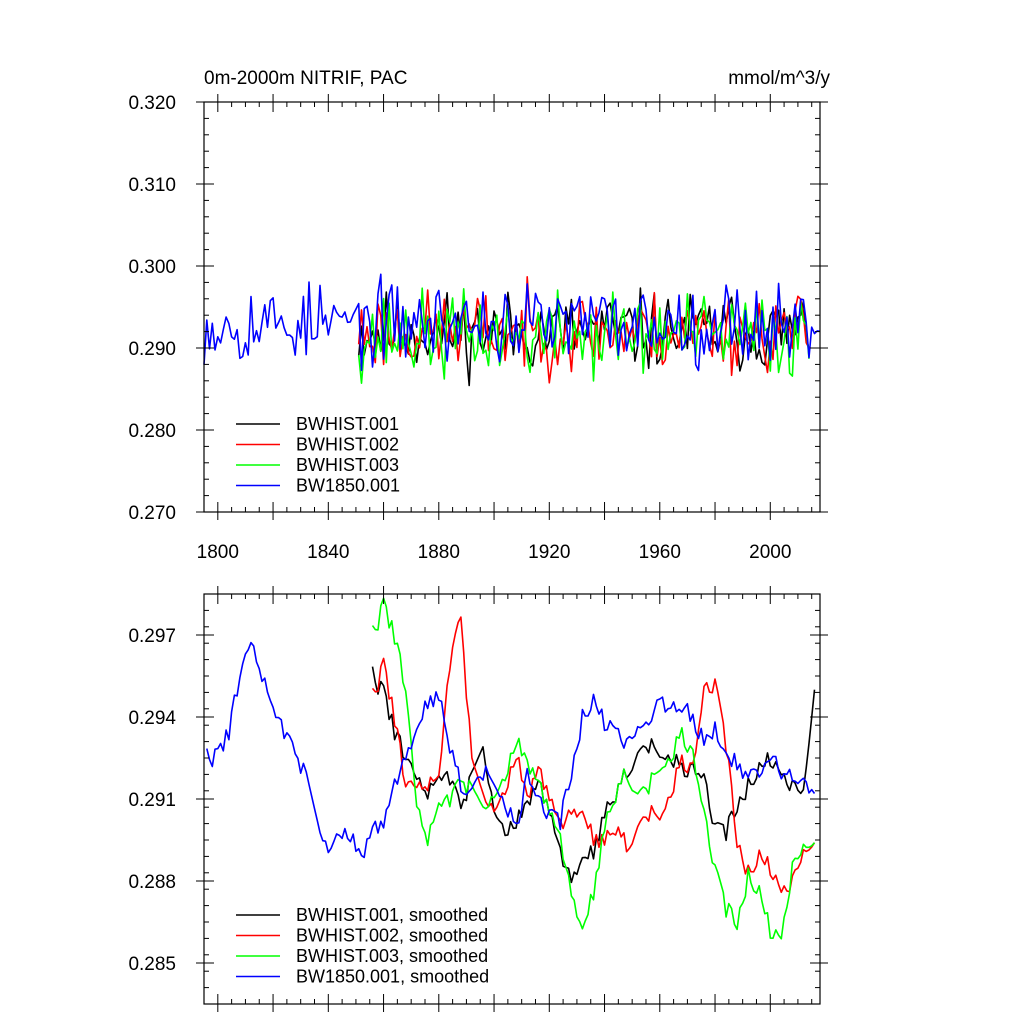 The width and height of the screenshot is (1024, 1024). What do you see at coordinates (660, 552) in the screenshot?
I see `x-tick-label: 1960` at bounding box center [660, 552].